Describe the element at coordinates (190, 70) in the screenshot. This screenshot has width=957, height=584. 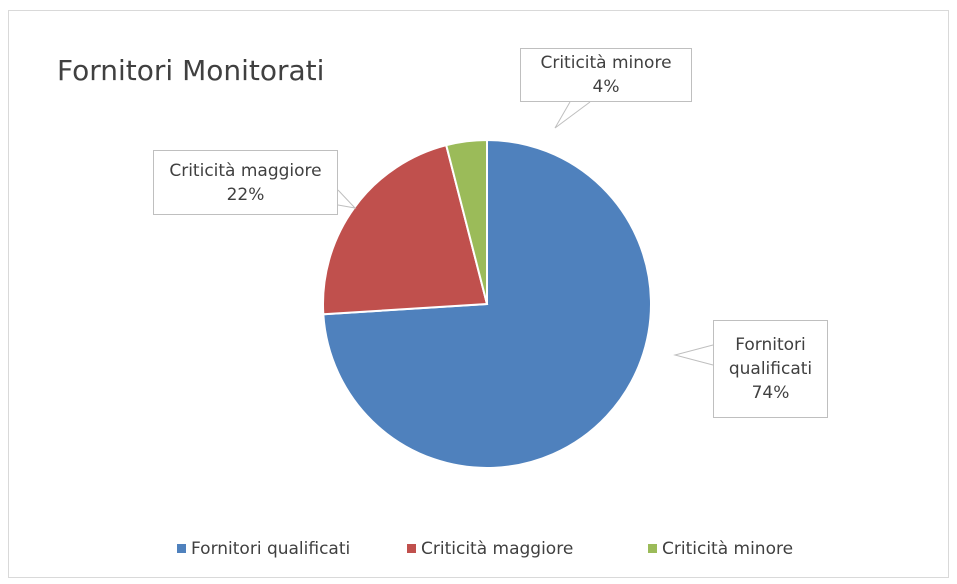
I see `chart-title: Fornitori Monitorati` at that location.